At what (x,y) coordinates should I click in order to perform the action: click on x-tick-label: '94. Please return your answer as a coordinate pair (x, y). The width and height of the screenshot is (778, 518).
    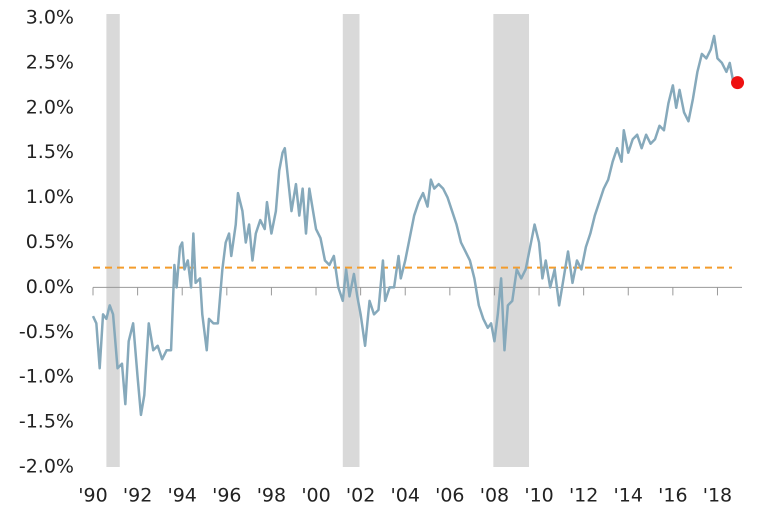
    Looking at the image, I should click on (182, 496).